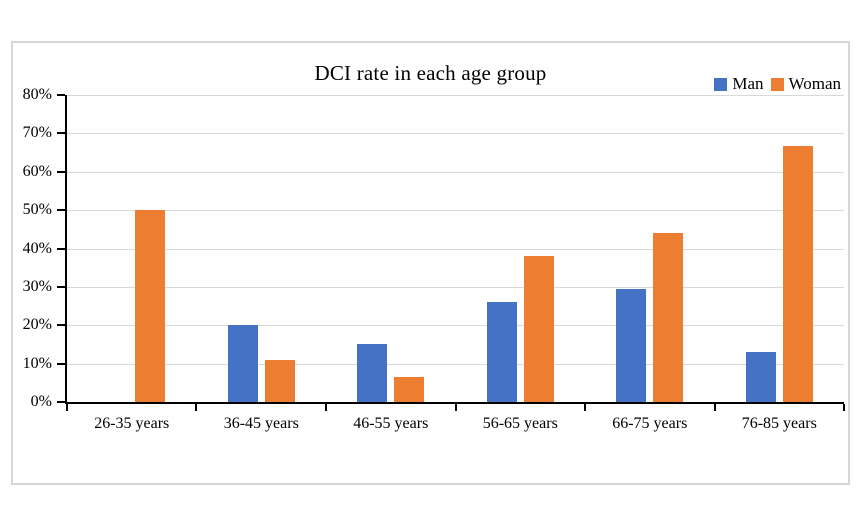  I want to click on y-axis-label-80%: 80%, so click(37, 94).